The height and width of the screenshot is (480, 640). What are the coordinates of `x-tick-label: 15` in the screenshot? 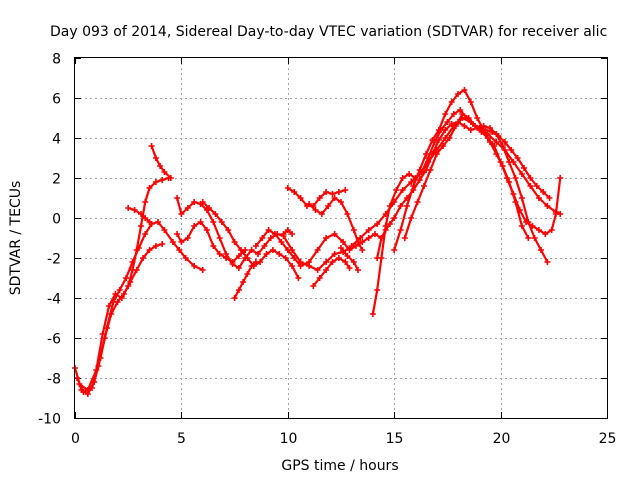 It's located at (395, 439).